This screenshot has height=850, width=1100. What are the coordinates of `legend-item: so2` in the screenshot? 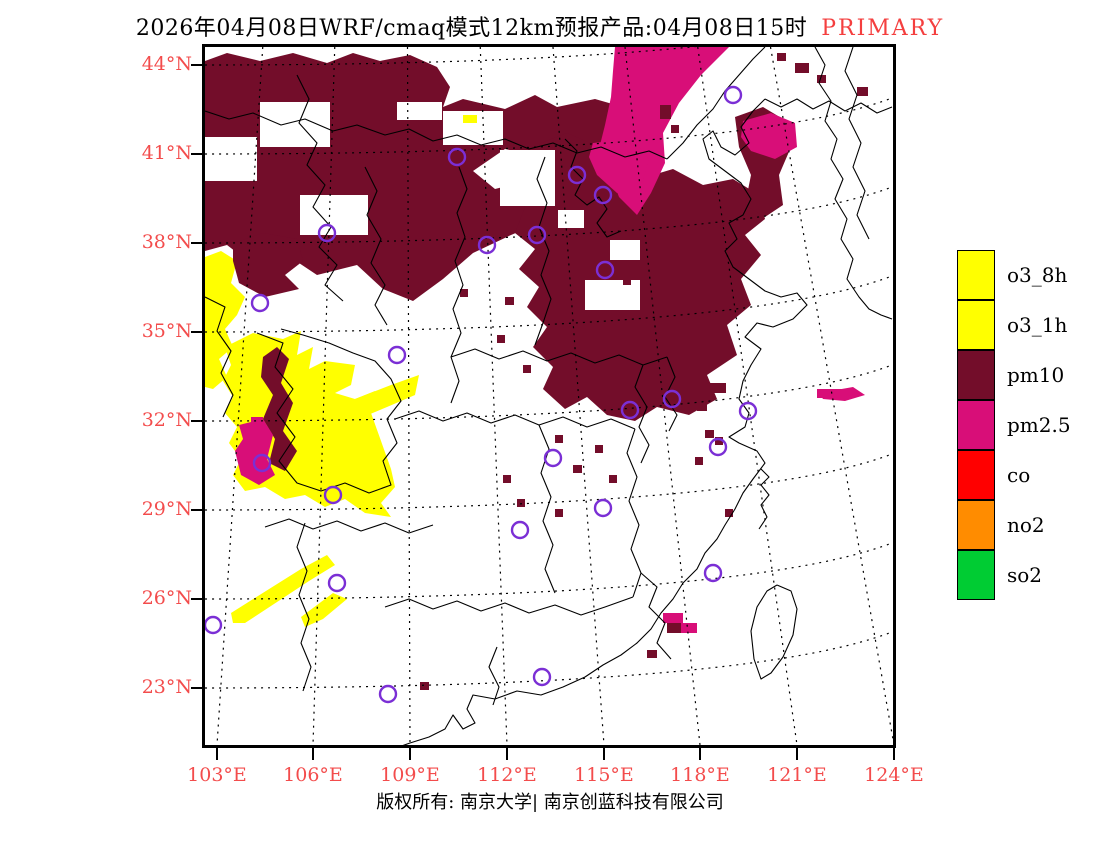 It's located at (1014, 574).